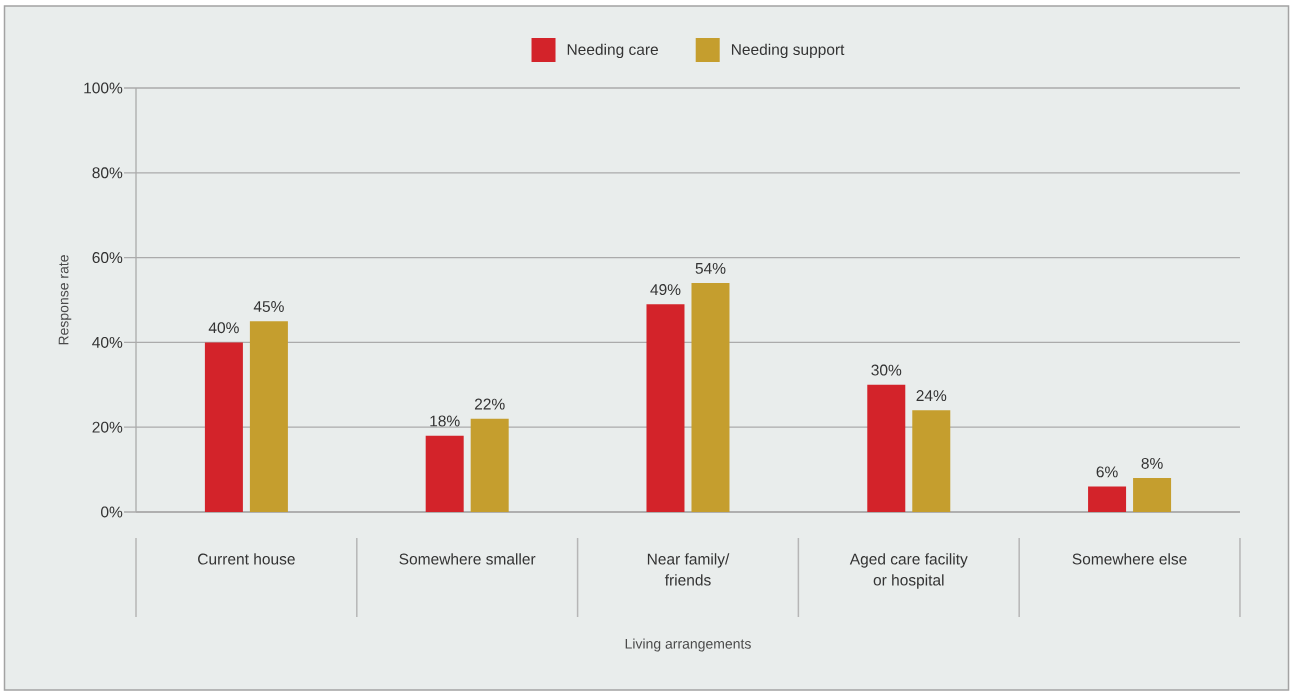 The height and width of the screenshot is (693, 1290). I want to click on data-label: 18%, so click(445, 421).